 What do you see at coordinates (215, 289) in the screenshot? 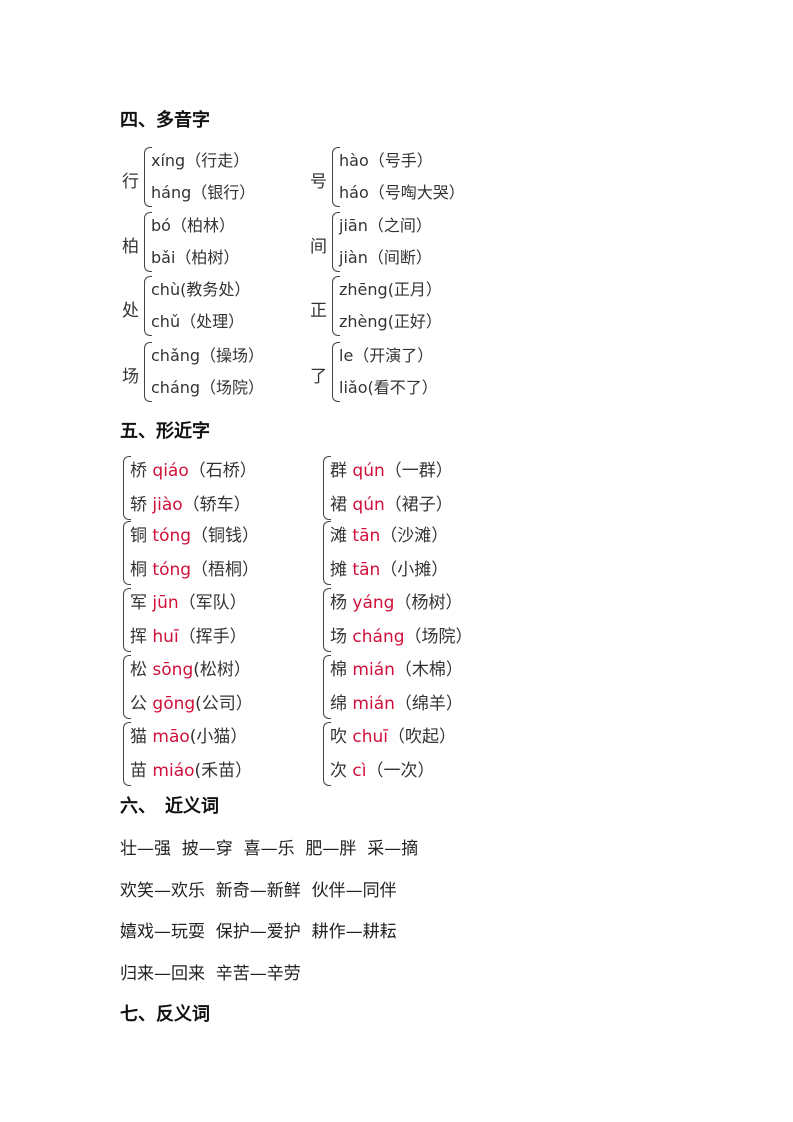
I see `example-word: (教务处）` at bounding box center [215, 289].